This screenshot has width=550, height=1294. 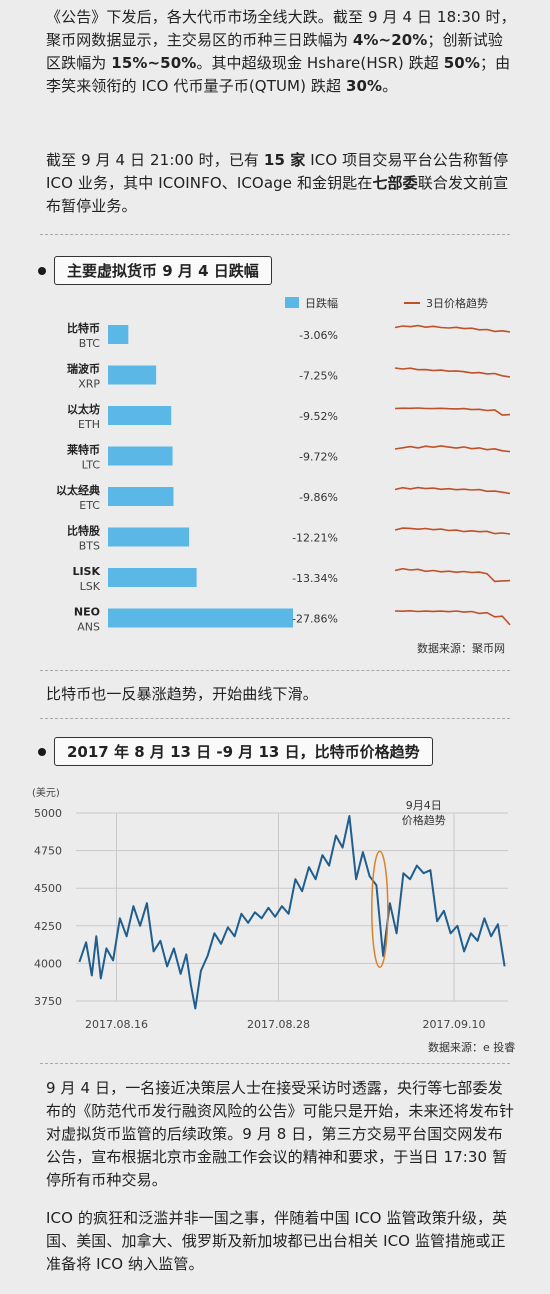 I want to click on value-label: -12.21%, so click(x=315, y=538).